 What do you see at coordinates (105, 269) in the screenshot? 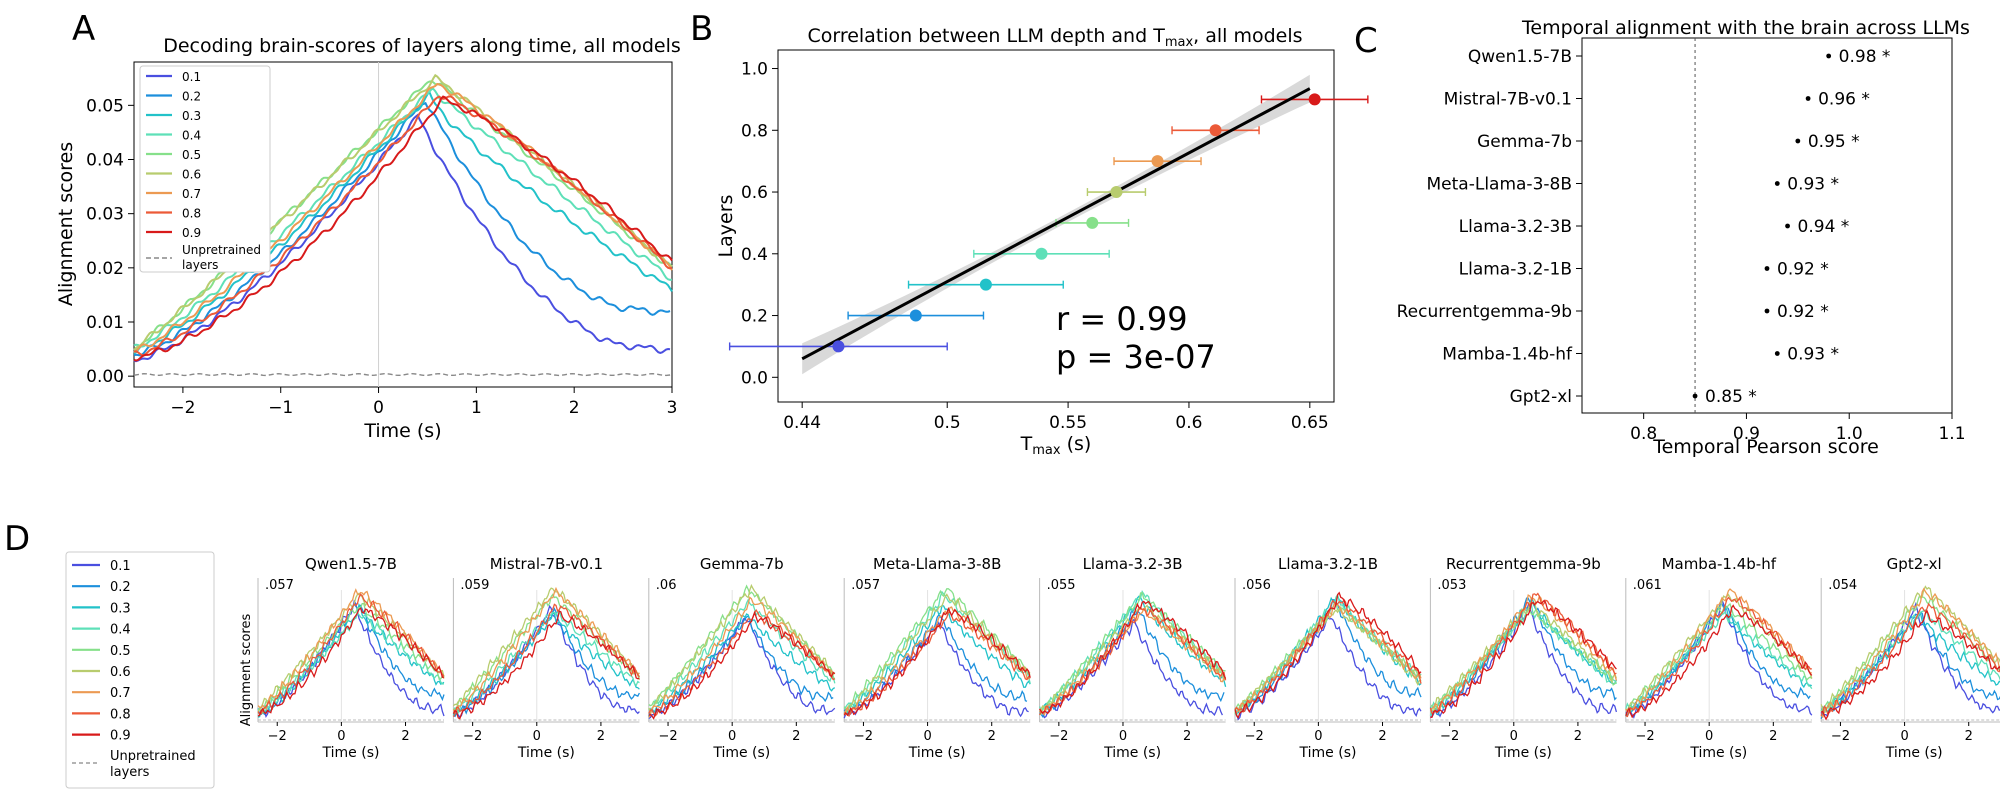
I see `panel-a-ytick-label: 0.02` at bounding box center [105, 269].